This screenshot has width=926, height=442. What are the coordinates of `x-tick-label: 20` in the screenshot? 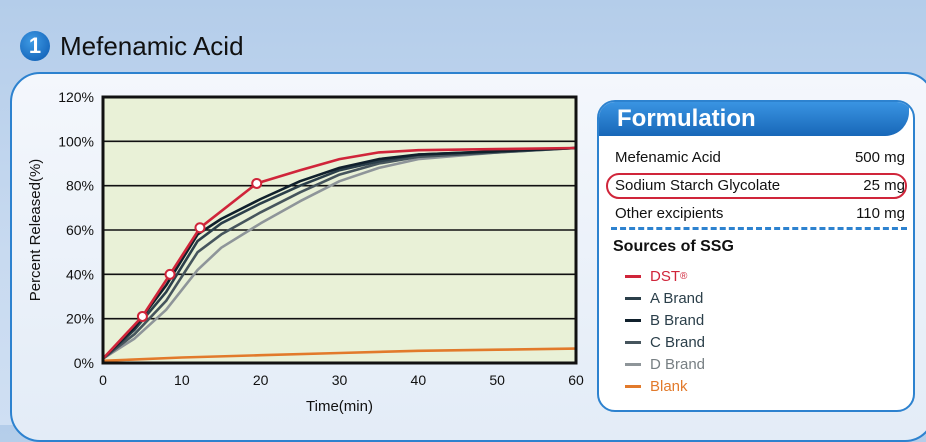 It's located at (261, 380).